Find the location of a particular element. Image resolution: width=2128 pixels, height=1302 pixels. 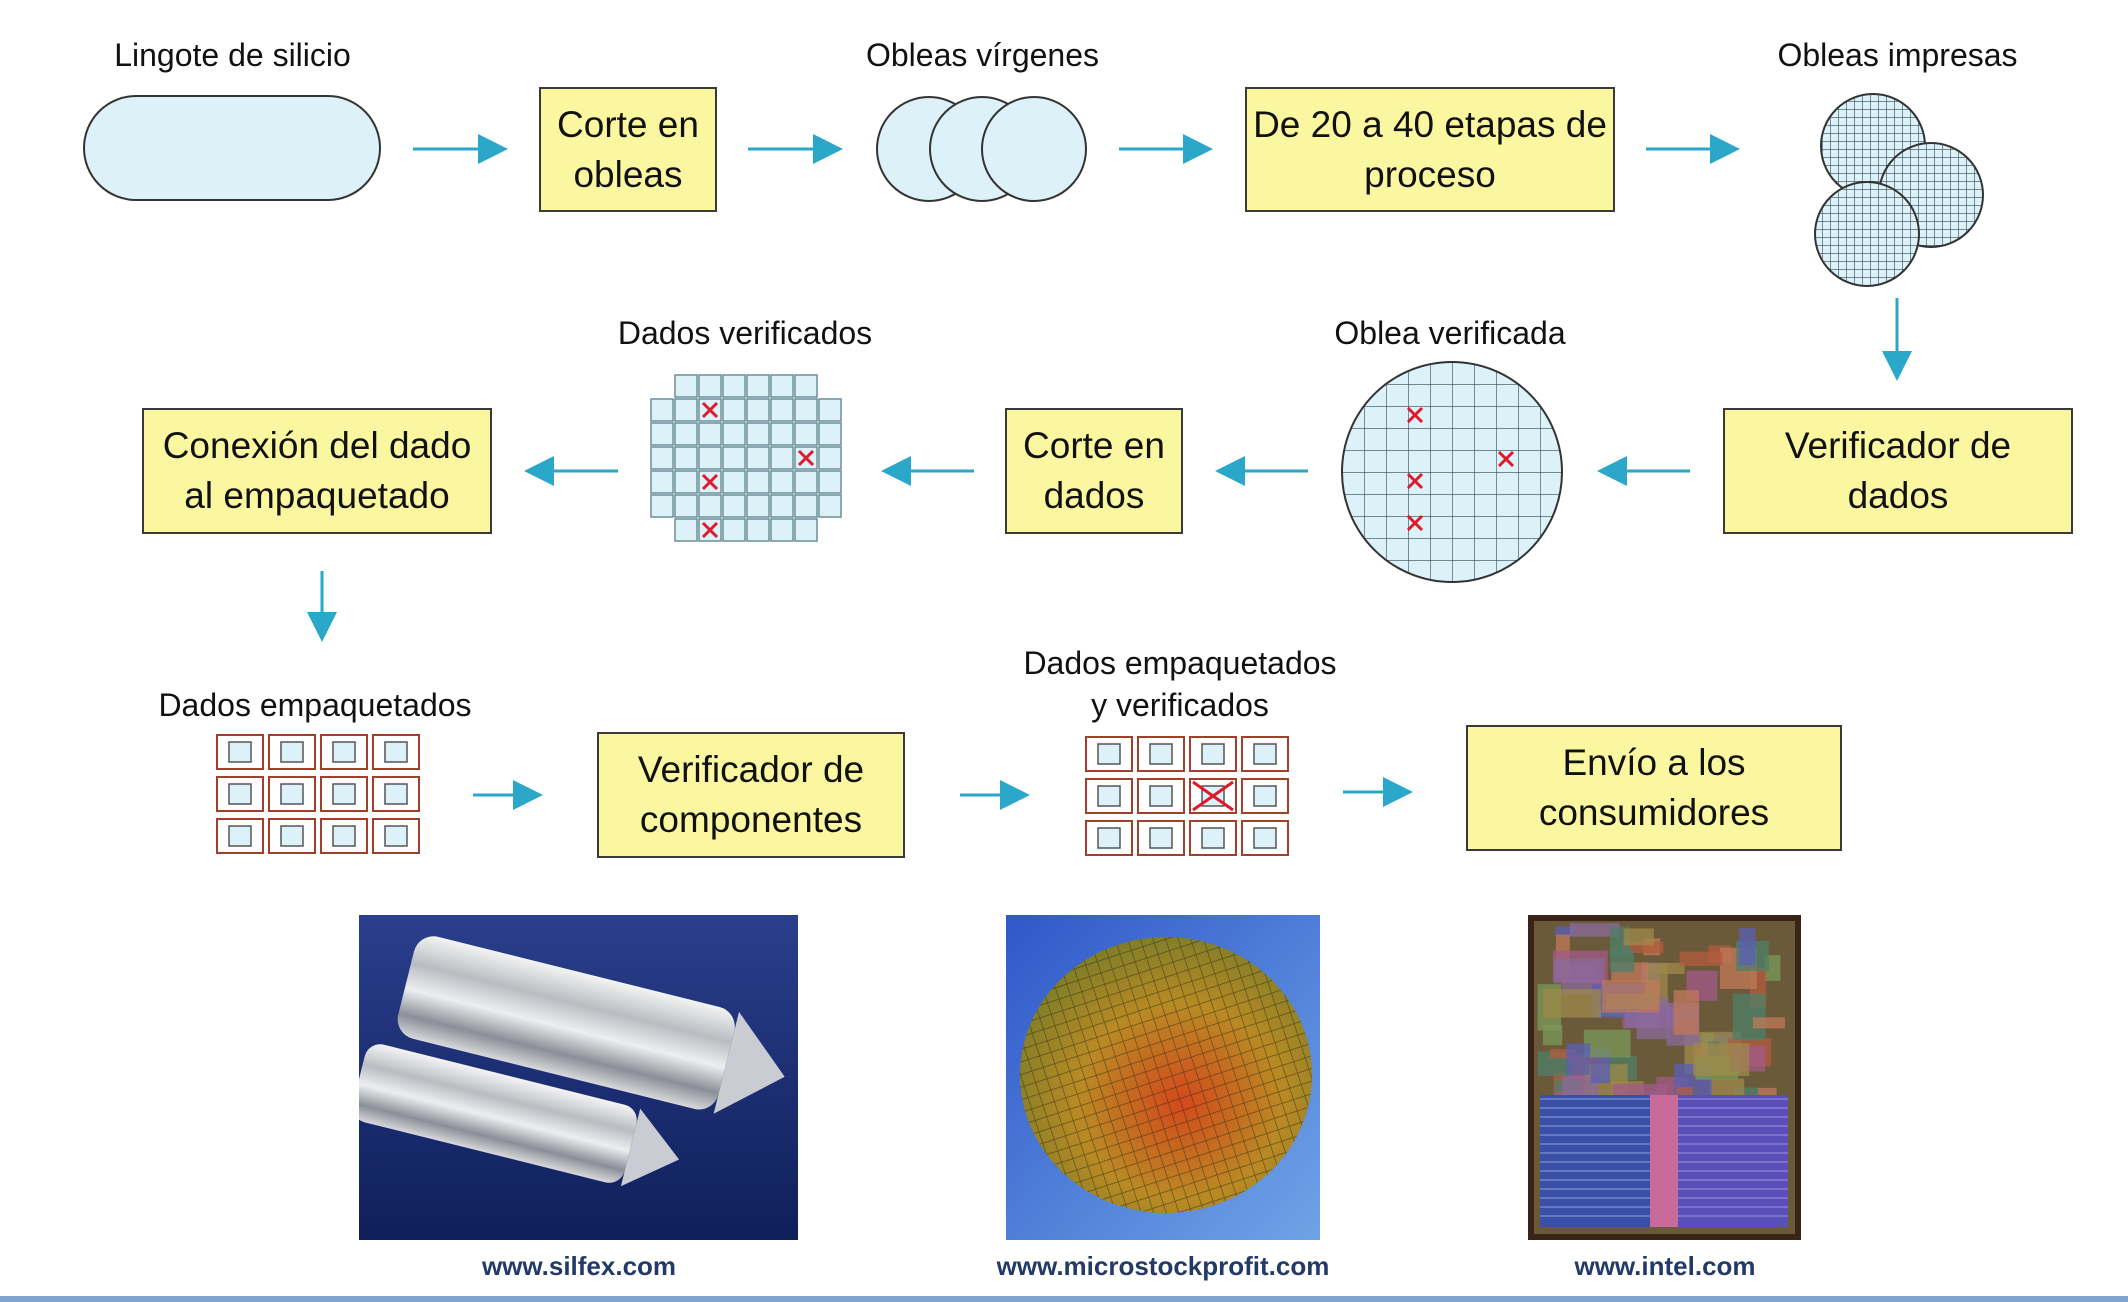

ingot-shape is located at coordinates (232, 148).